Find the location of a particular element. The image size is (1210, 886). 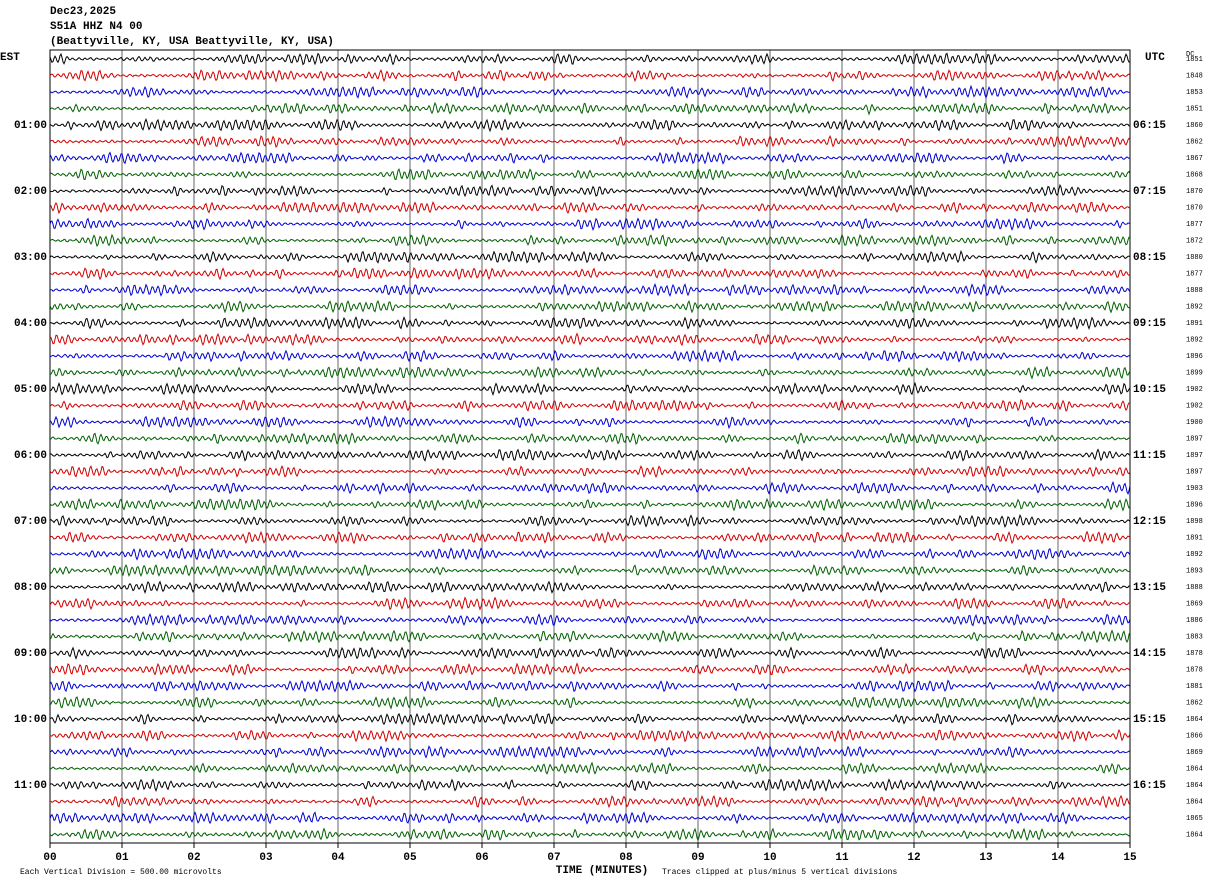

left-time: 10:00 is located at coordinates (30, 720).